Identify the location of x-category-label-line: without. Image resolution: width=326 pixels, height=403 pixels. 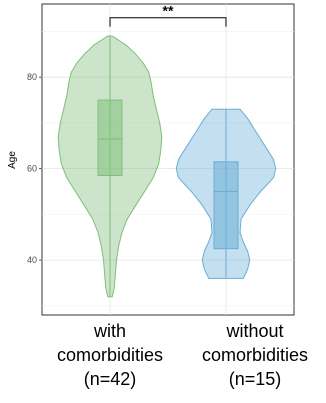
(254, 331).